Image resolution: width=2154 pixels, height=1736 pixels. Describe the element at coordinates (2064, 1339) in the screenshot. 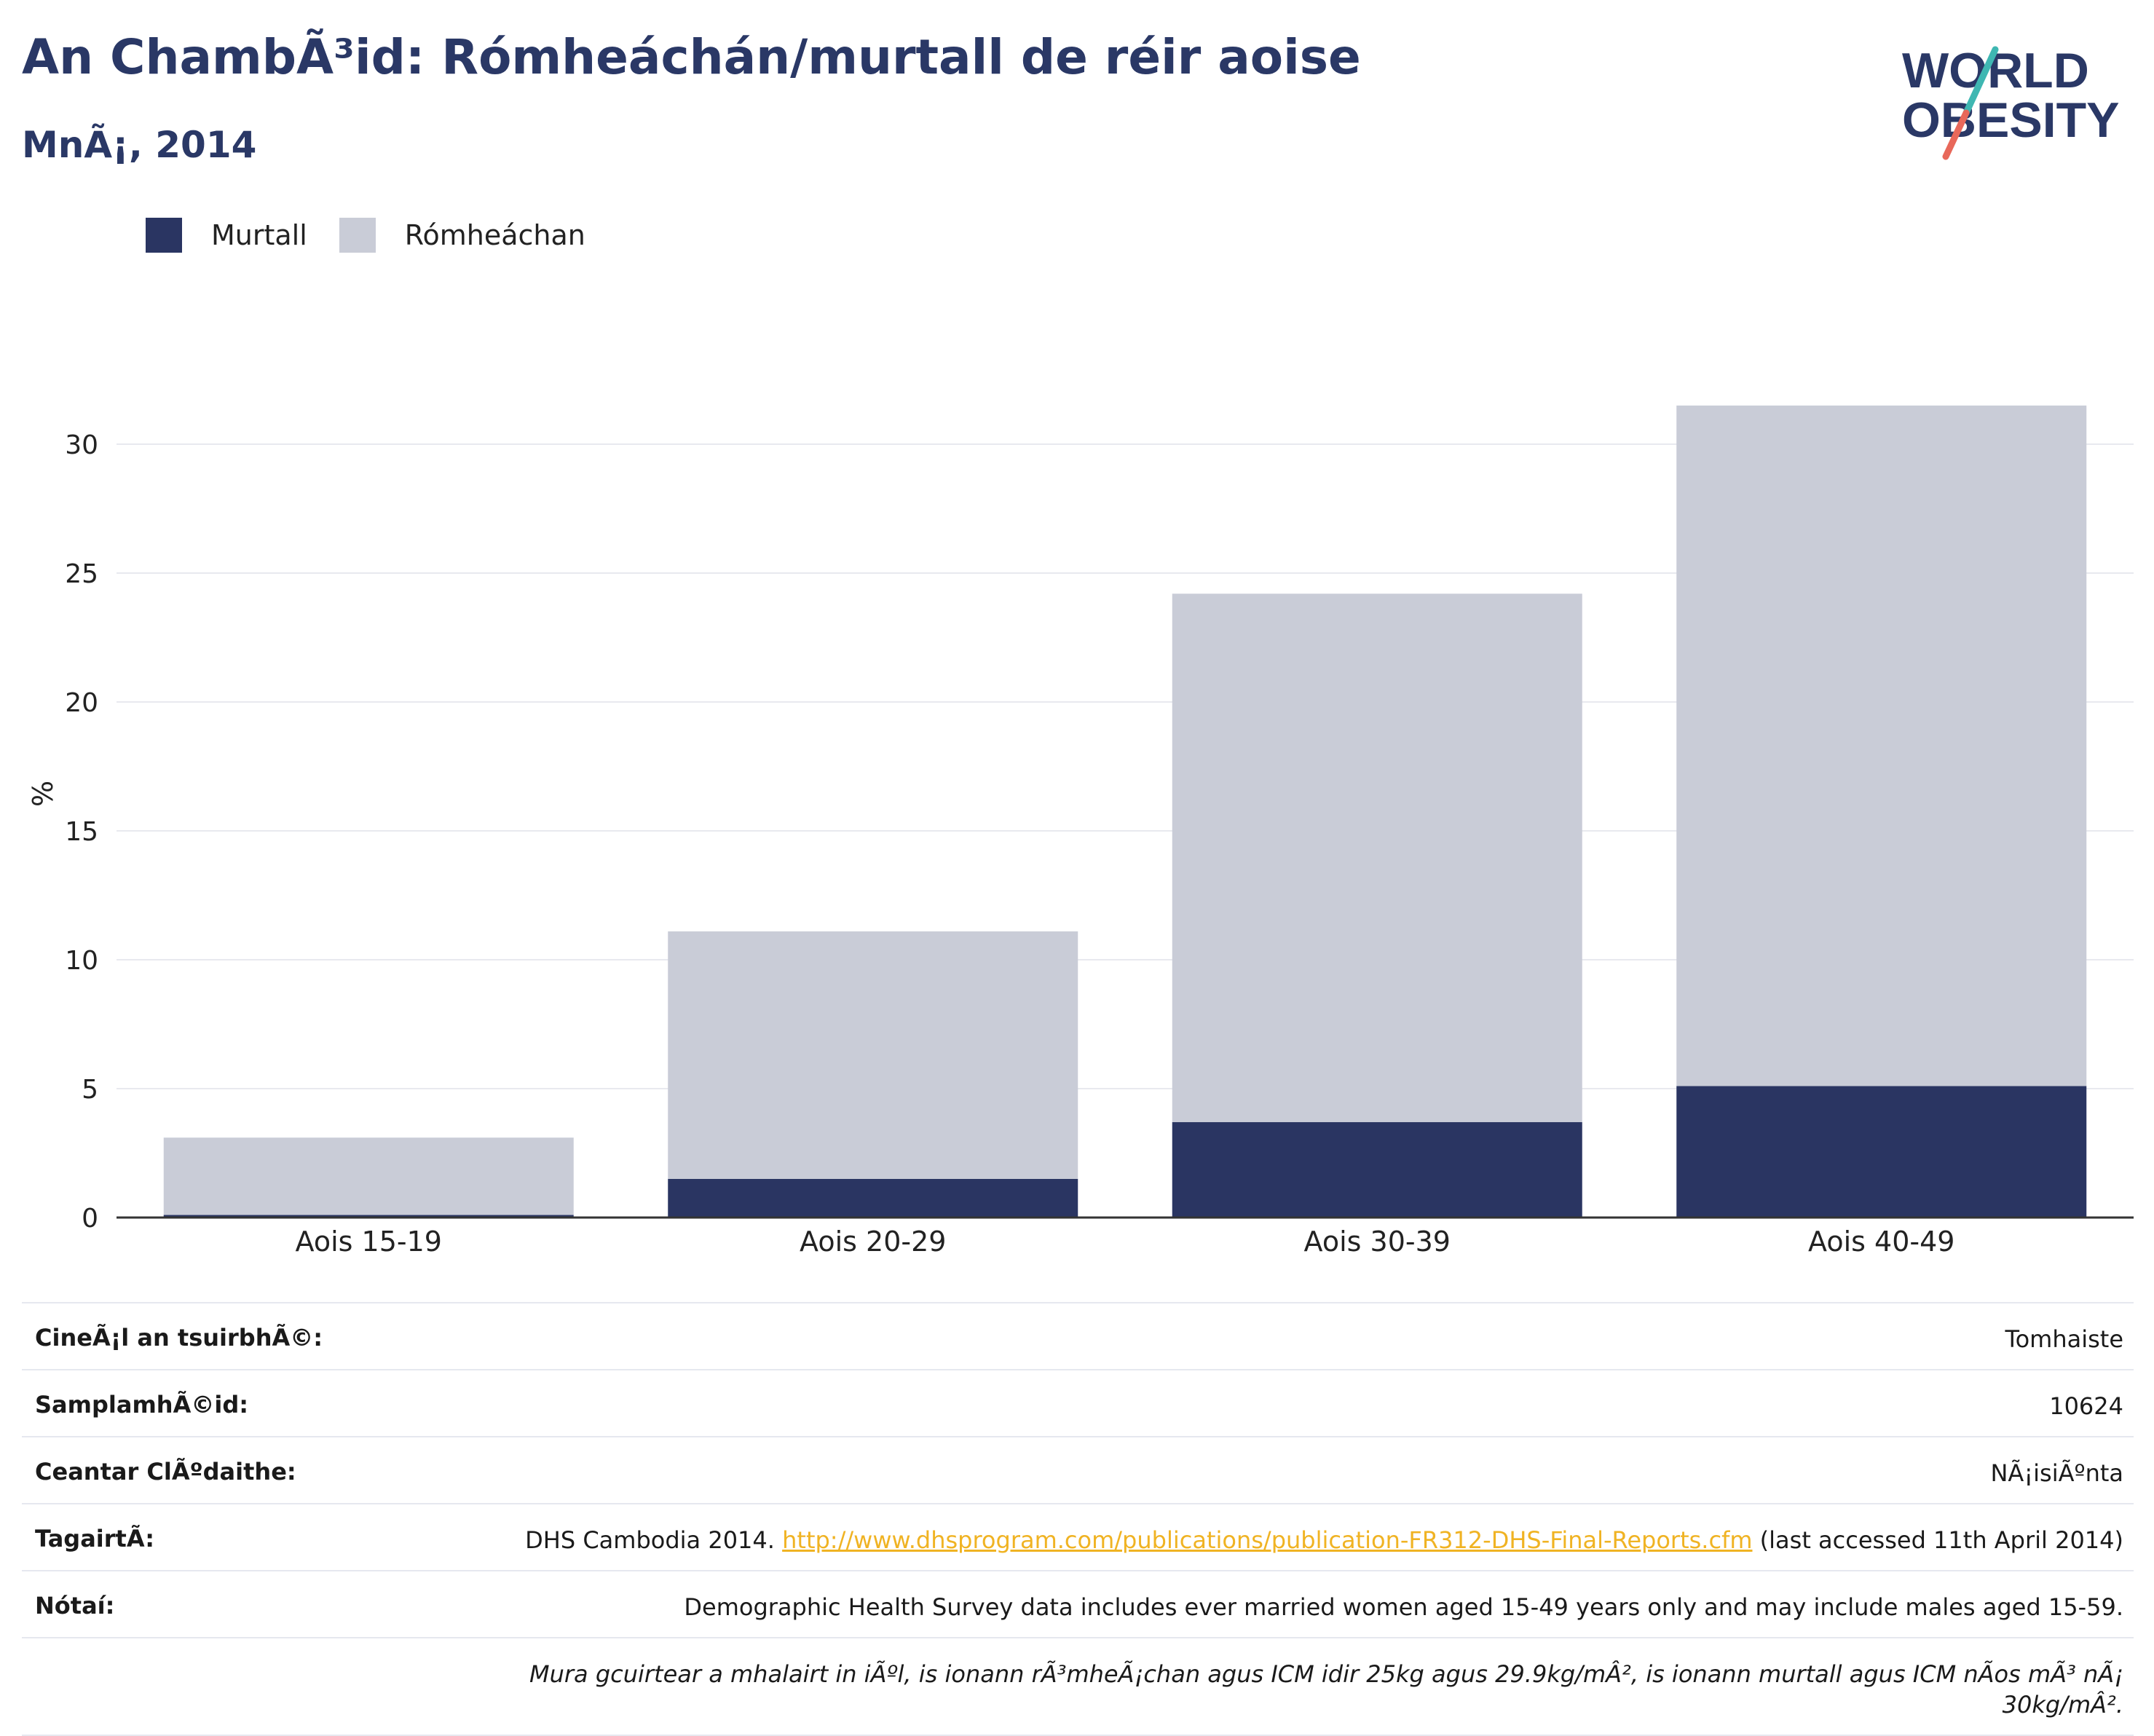

I see `info-value-survey-type: Tomhaiste` at that location.